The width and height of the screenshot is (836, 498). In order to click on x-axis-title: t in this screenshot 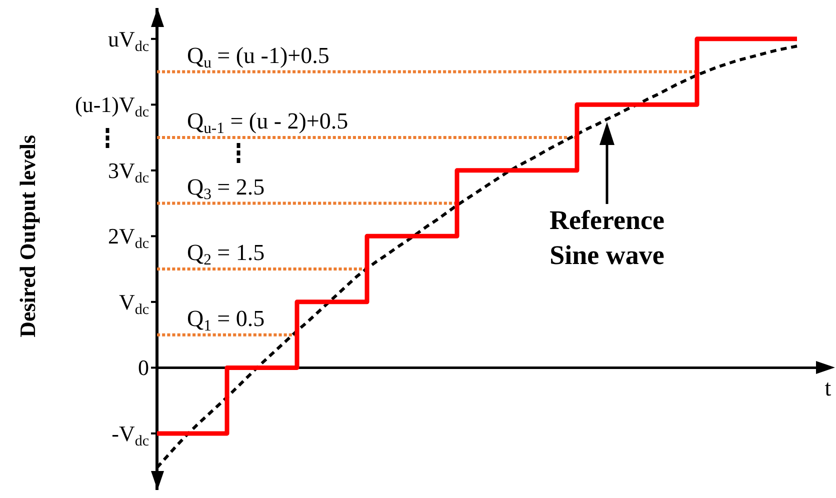, I will do `click(828, 388)`.